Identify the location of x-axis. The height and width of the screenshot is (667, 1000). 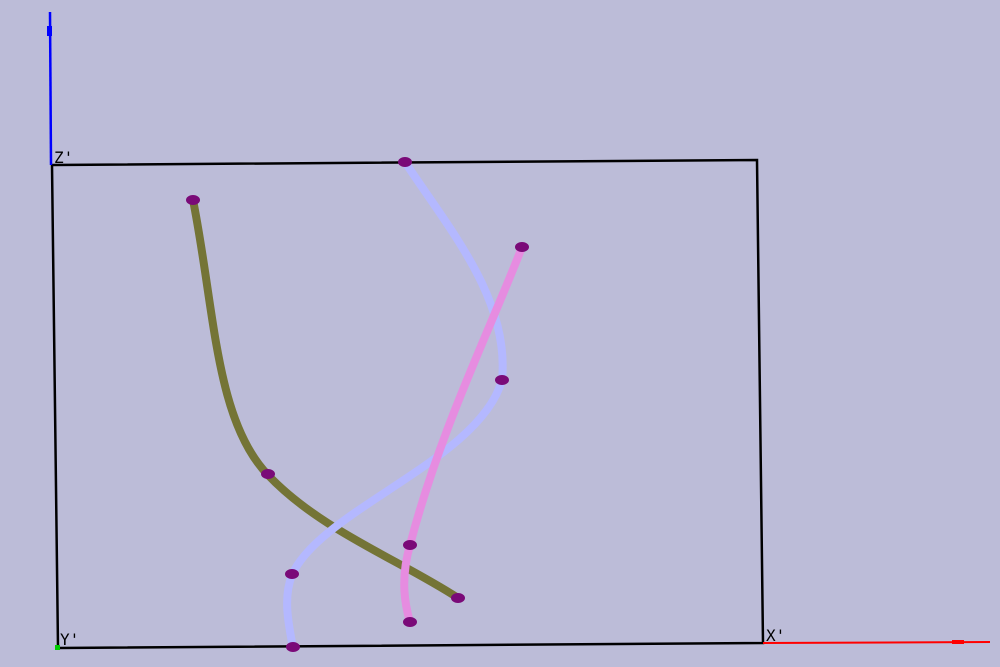
(876, 642).